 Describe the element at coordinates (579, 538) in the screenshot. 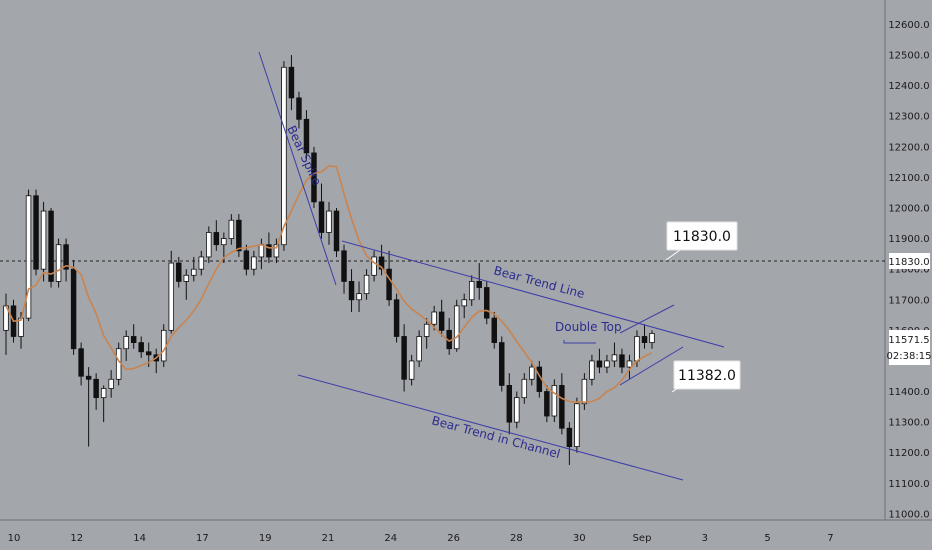

I see `x-tick-label: 30` at that location.